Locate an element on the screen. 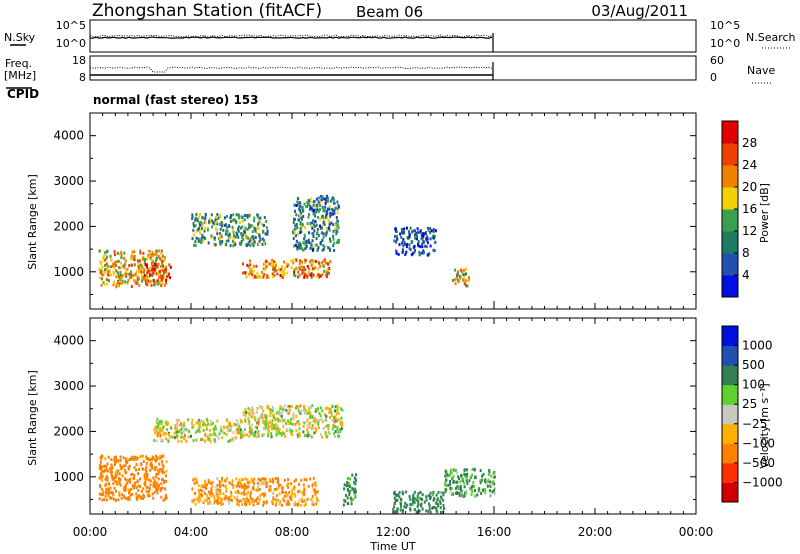 The width and height of the screenshot is (800, 554). x-tick-label: 04:00 is located at coordinates (191, 532).